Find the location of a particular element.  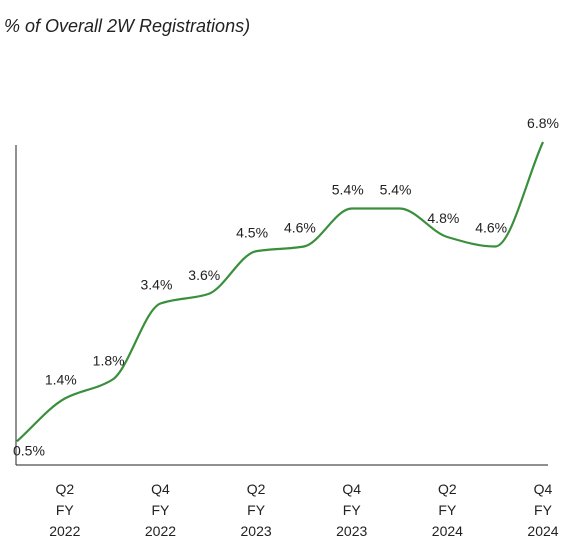

data-label: 1.8% is located at coordinates (109, 361).